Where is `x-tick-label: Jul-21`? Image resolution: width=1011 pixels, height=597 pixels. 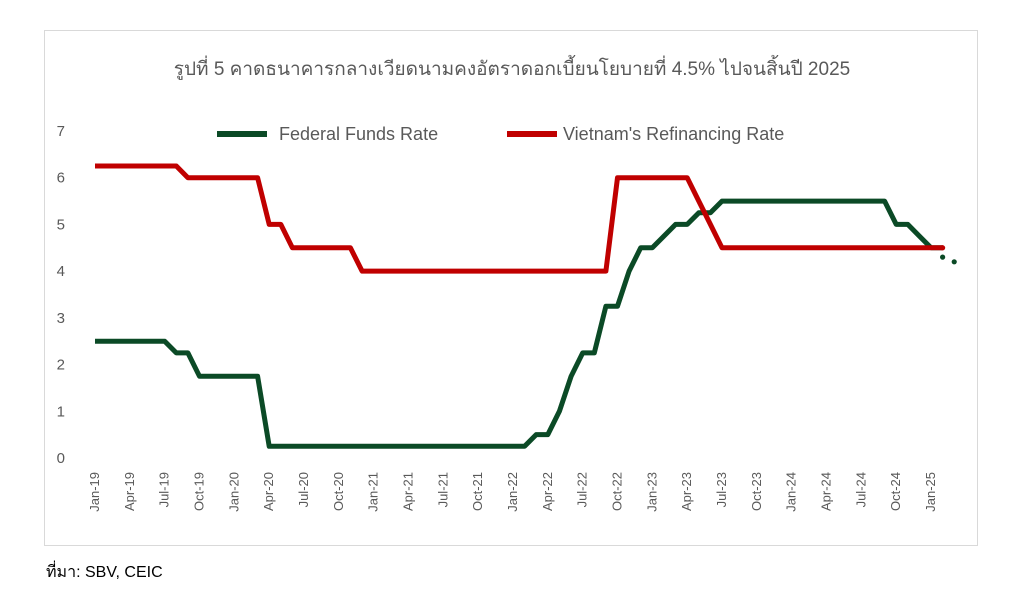 x-tick-label: Jul-21 is located at coordinates (442, 489).